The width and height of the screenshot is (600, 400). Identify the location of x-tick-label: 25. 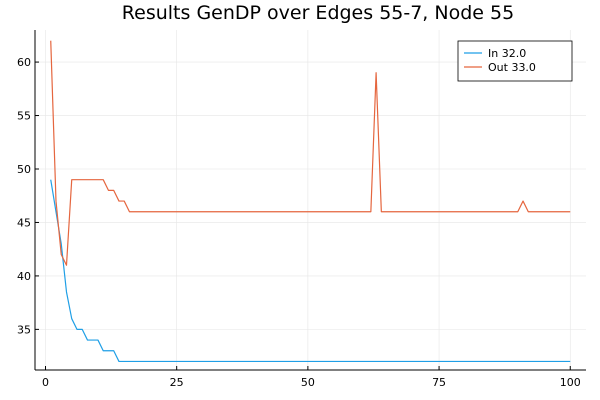
(177, 382).